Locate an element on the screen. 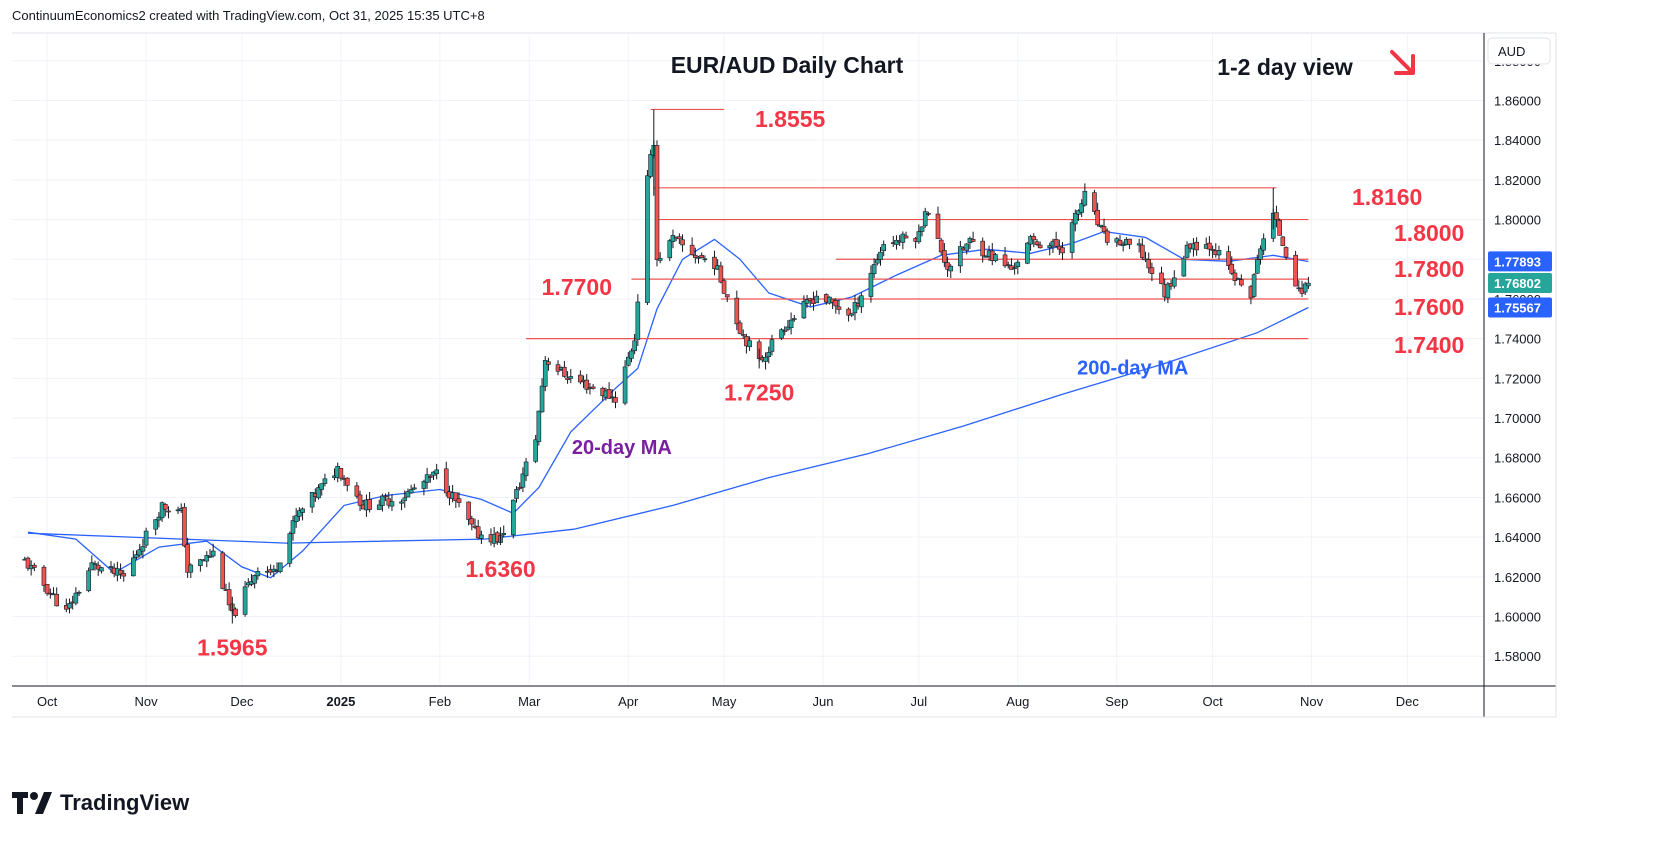 This screenshot has width=1674, height=841. tradingview-brand: TradingView is located at coordinates (100, 803).